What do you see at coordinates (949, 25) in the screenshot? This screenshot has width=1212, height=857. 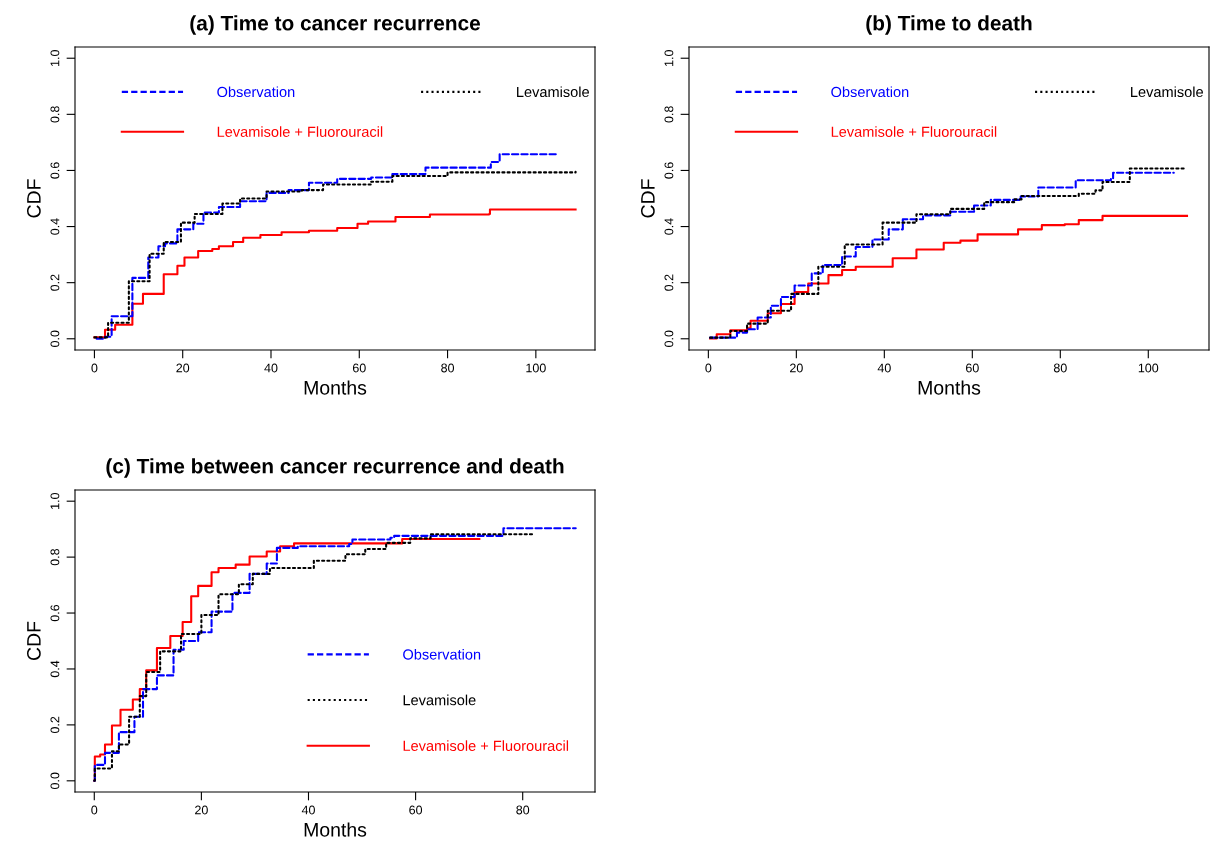 I see `chart-title: (b) Time to death` at bounding box center [949, 25].